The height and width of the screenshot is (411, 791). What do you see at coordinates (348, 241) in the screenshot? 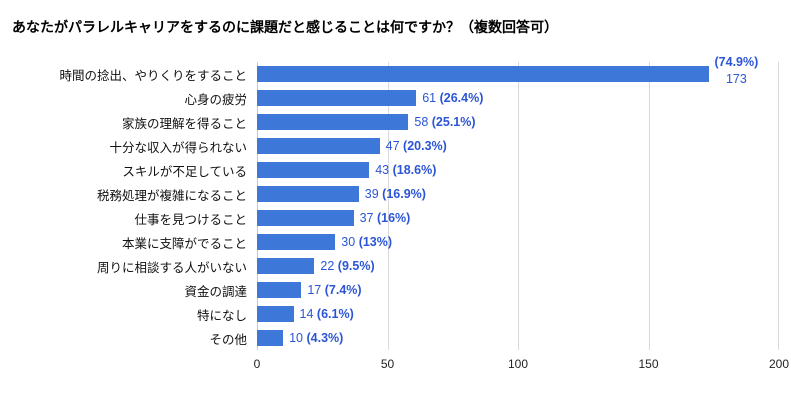
I see `value-number: 30` at bounding box center [348, 241].